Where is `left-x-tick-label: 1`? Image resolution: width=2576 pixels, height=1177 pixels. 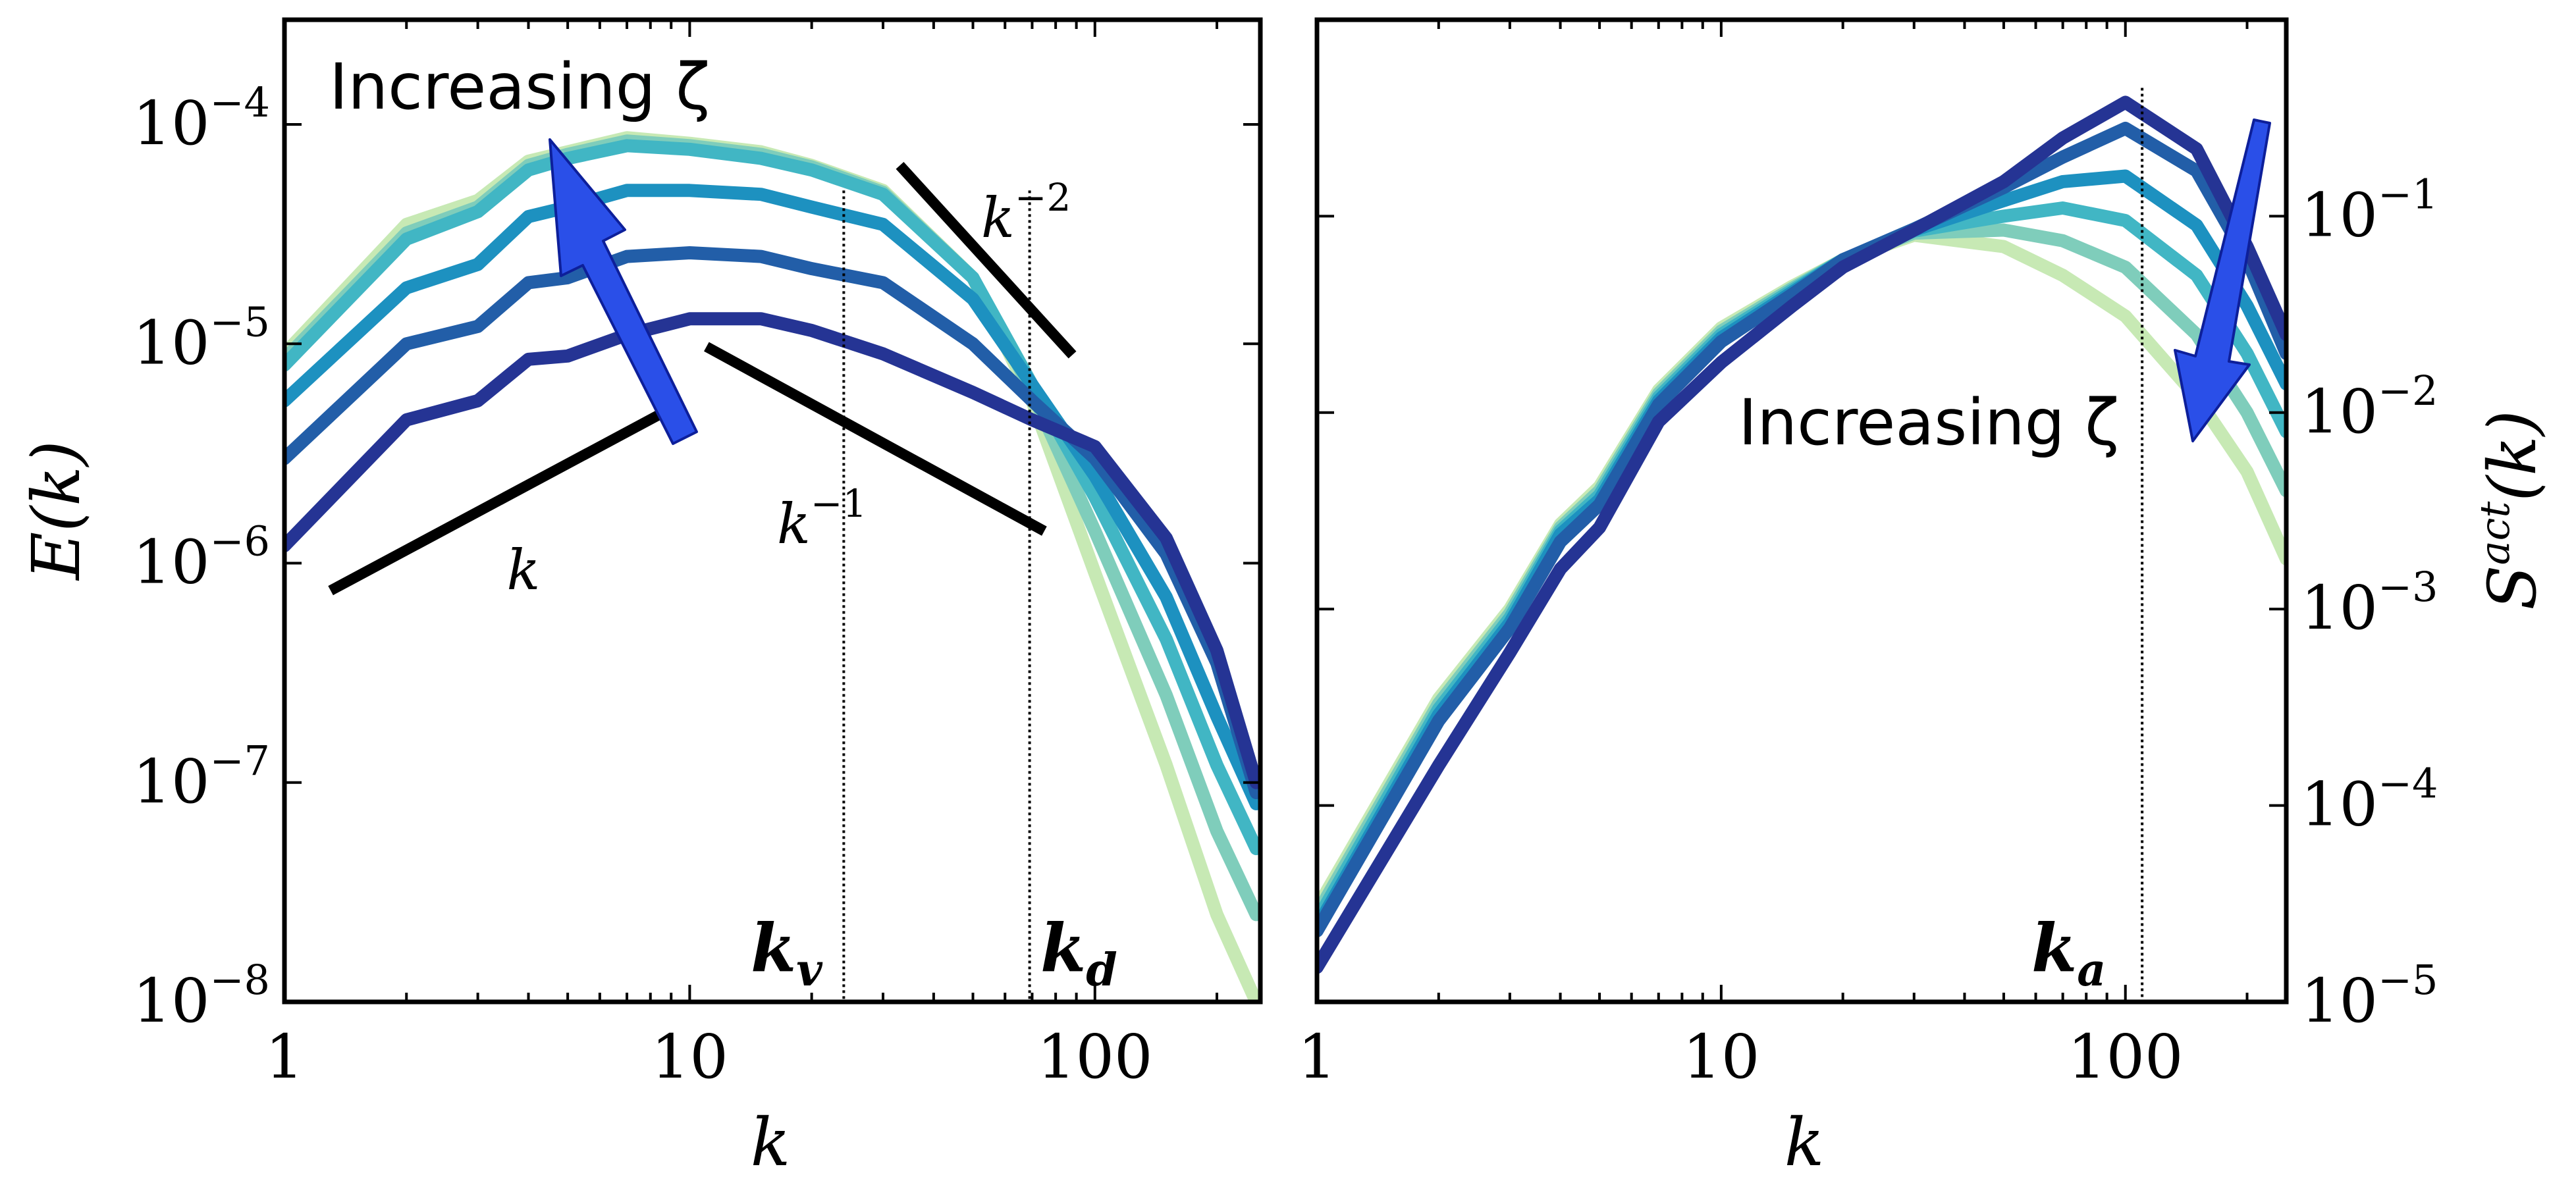 left-x-tick-label: 1 is located at coordinates (284, 1057).